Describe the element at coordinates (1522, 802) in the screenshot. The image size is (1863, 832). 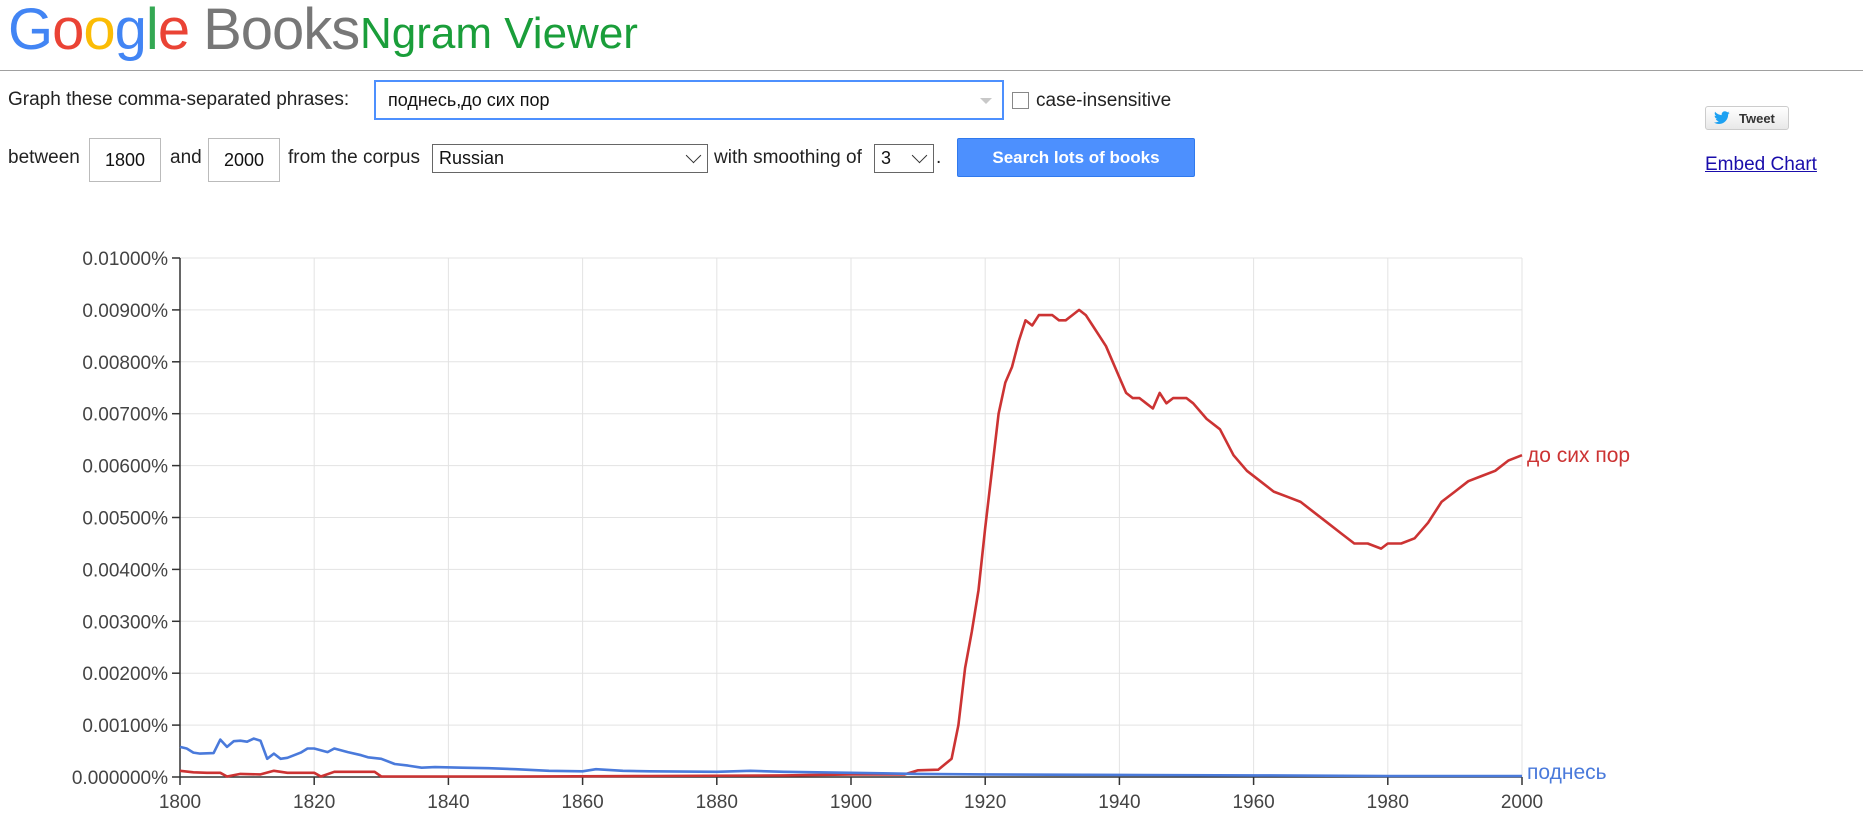
I see `x-tick-label: 2000` at that location.